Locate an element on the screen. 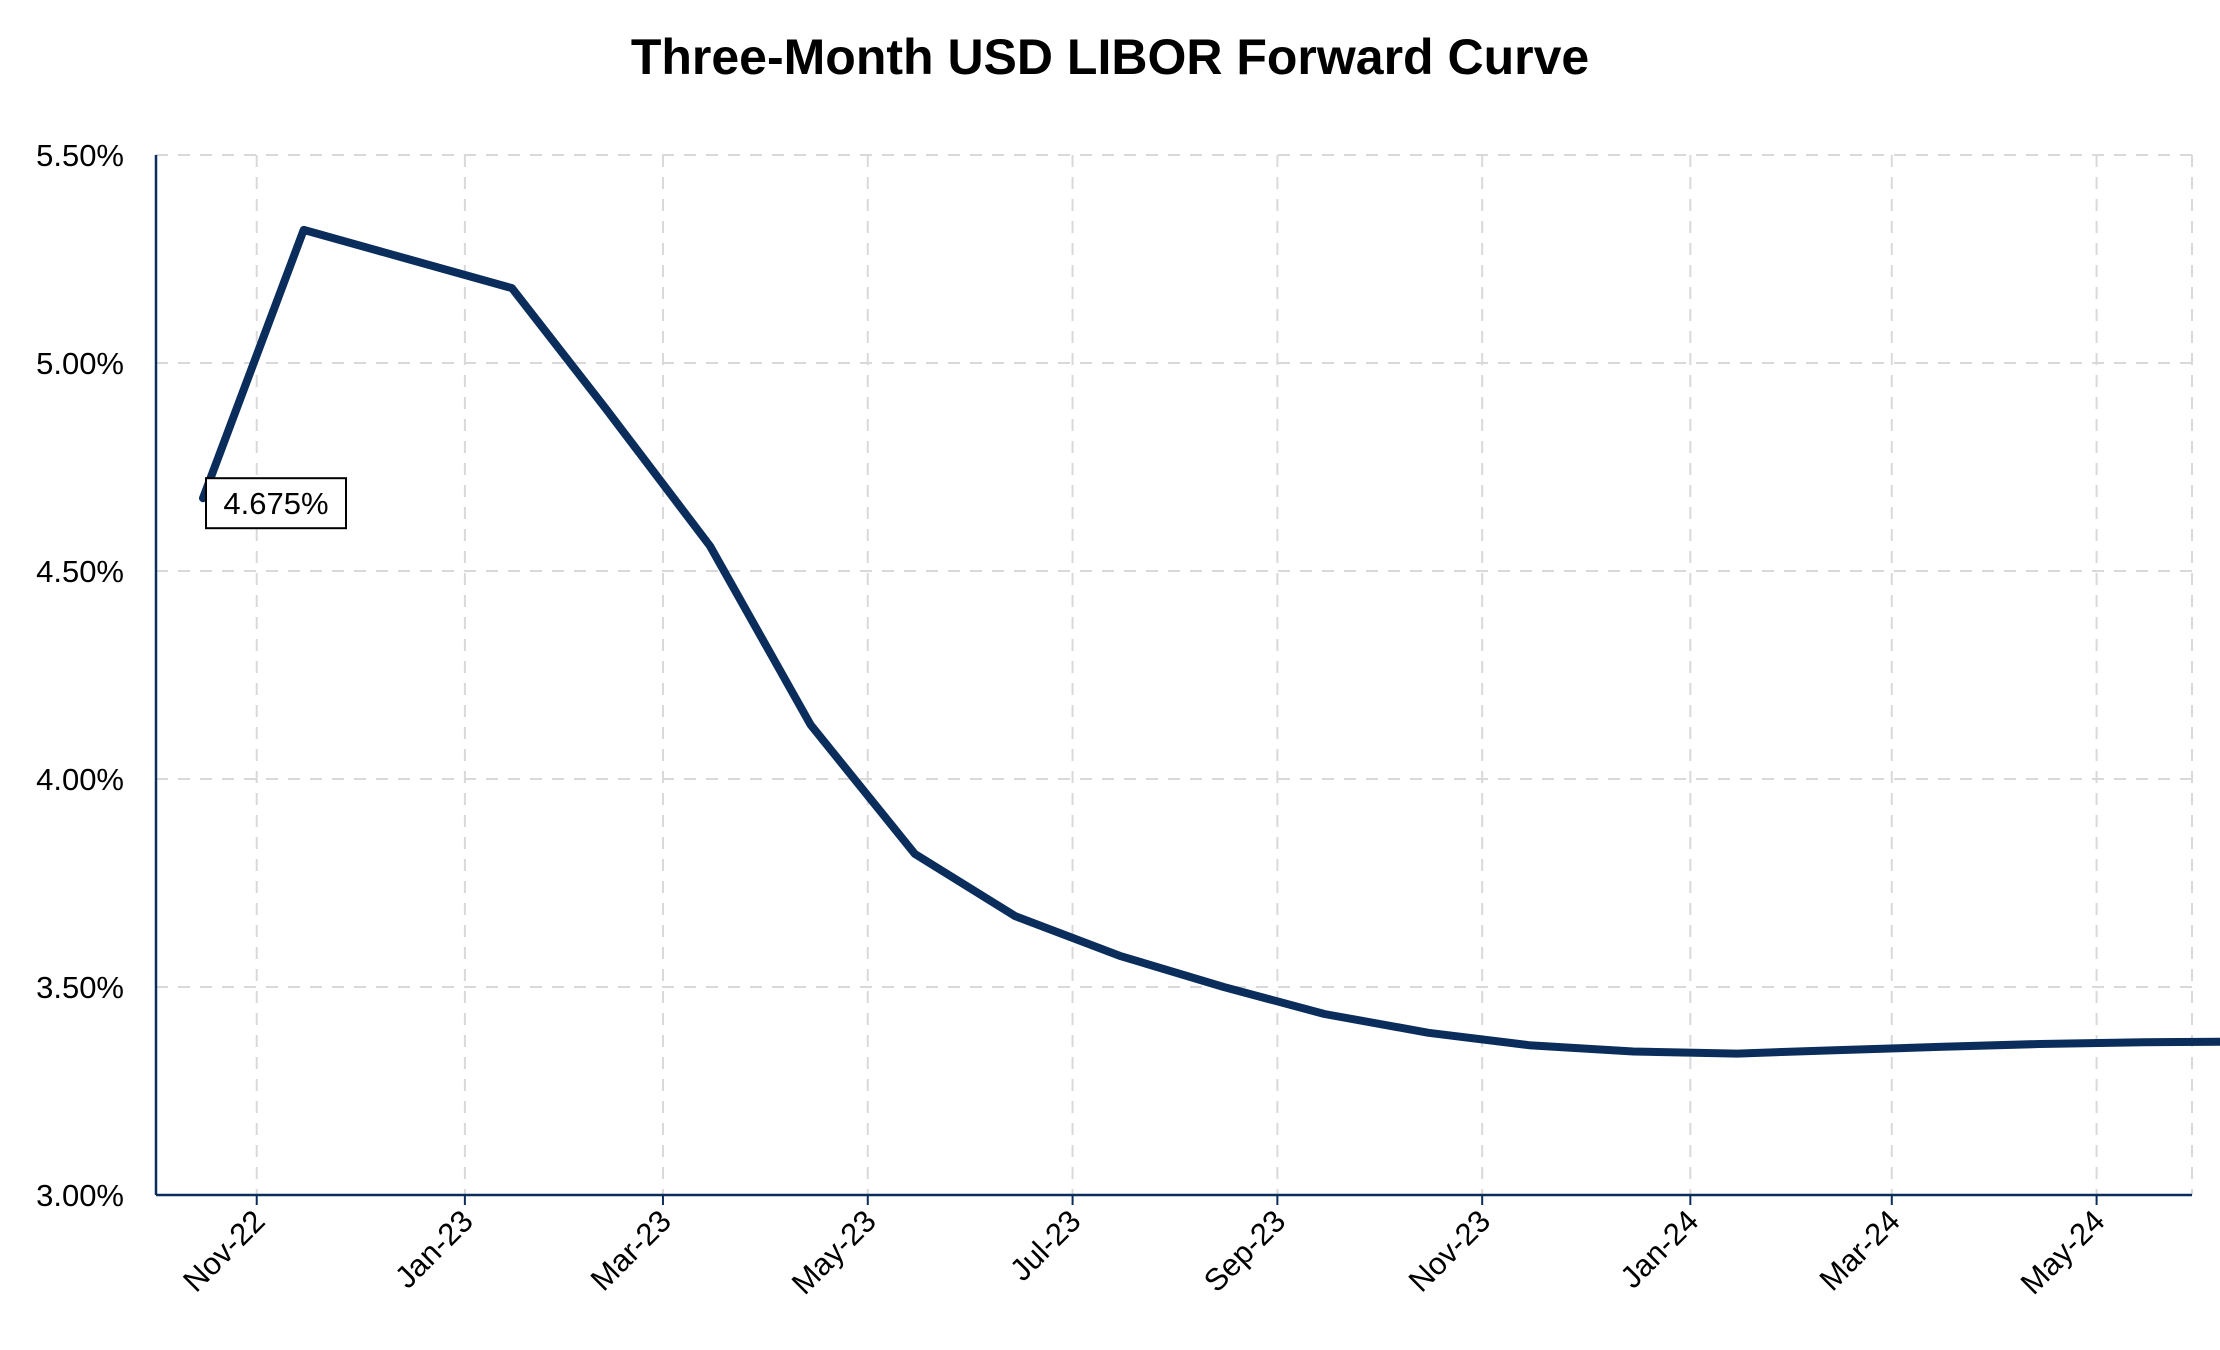  annotation-label: 4.675% is located at coordinates (275, 503).